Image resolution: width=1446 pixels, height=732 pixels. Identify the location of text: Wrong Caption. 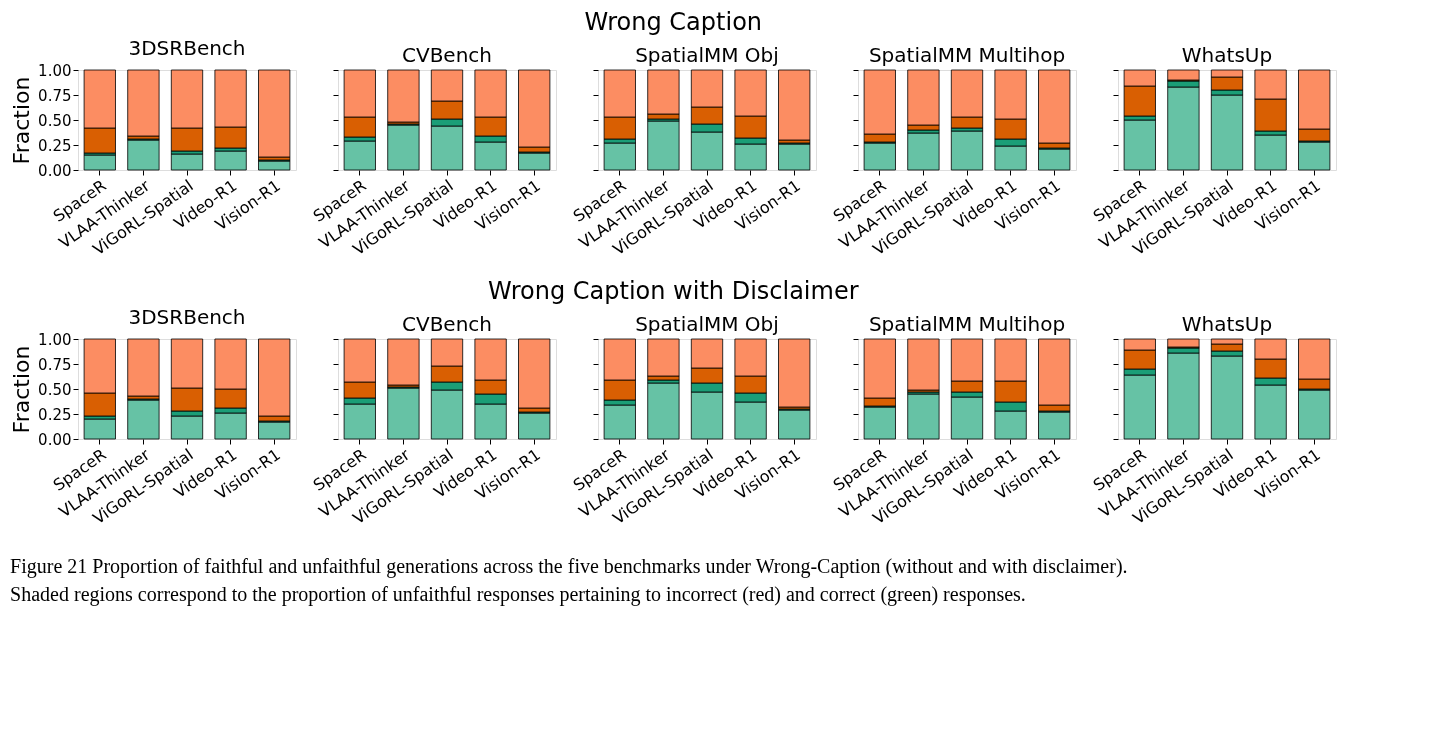
(673, 21).